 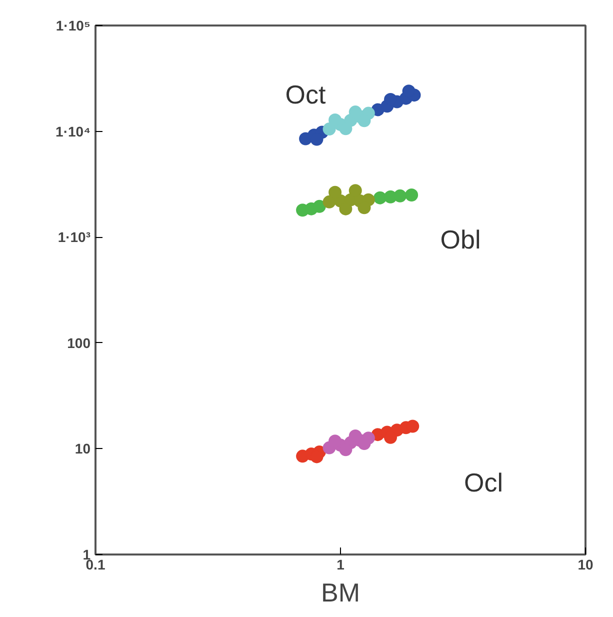 I want to click on annotation: Ocl, so click(x=483, y=483).